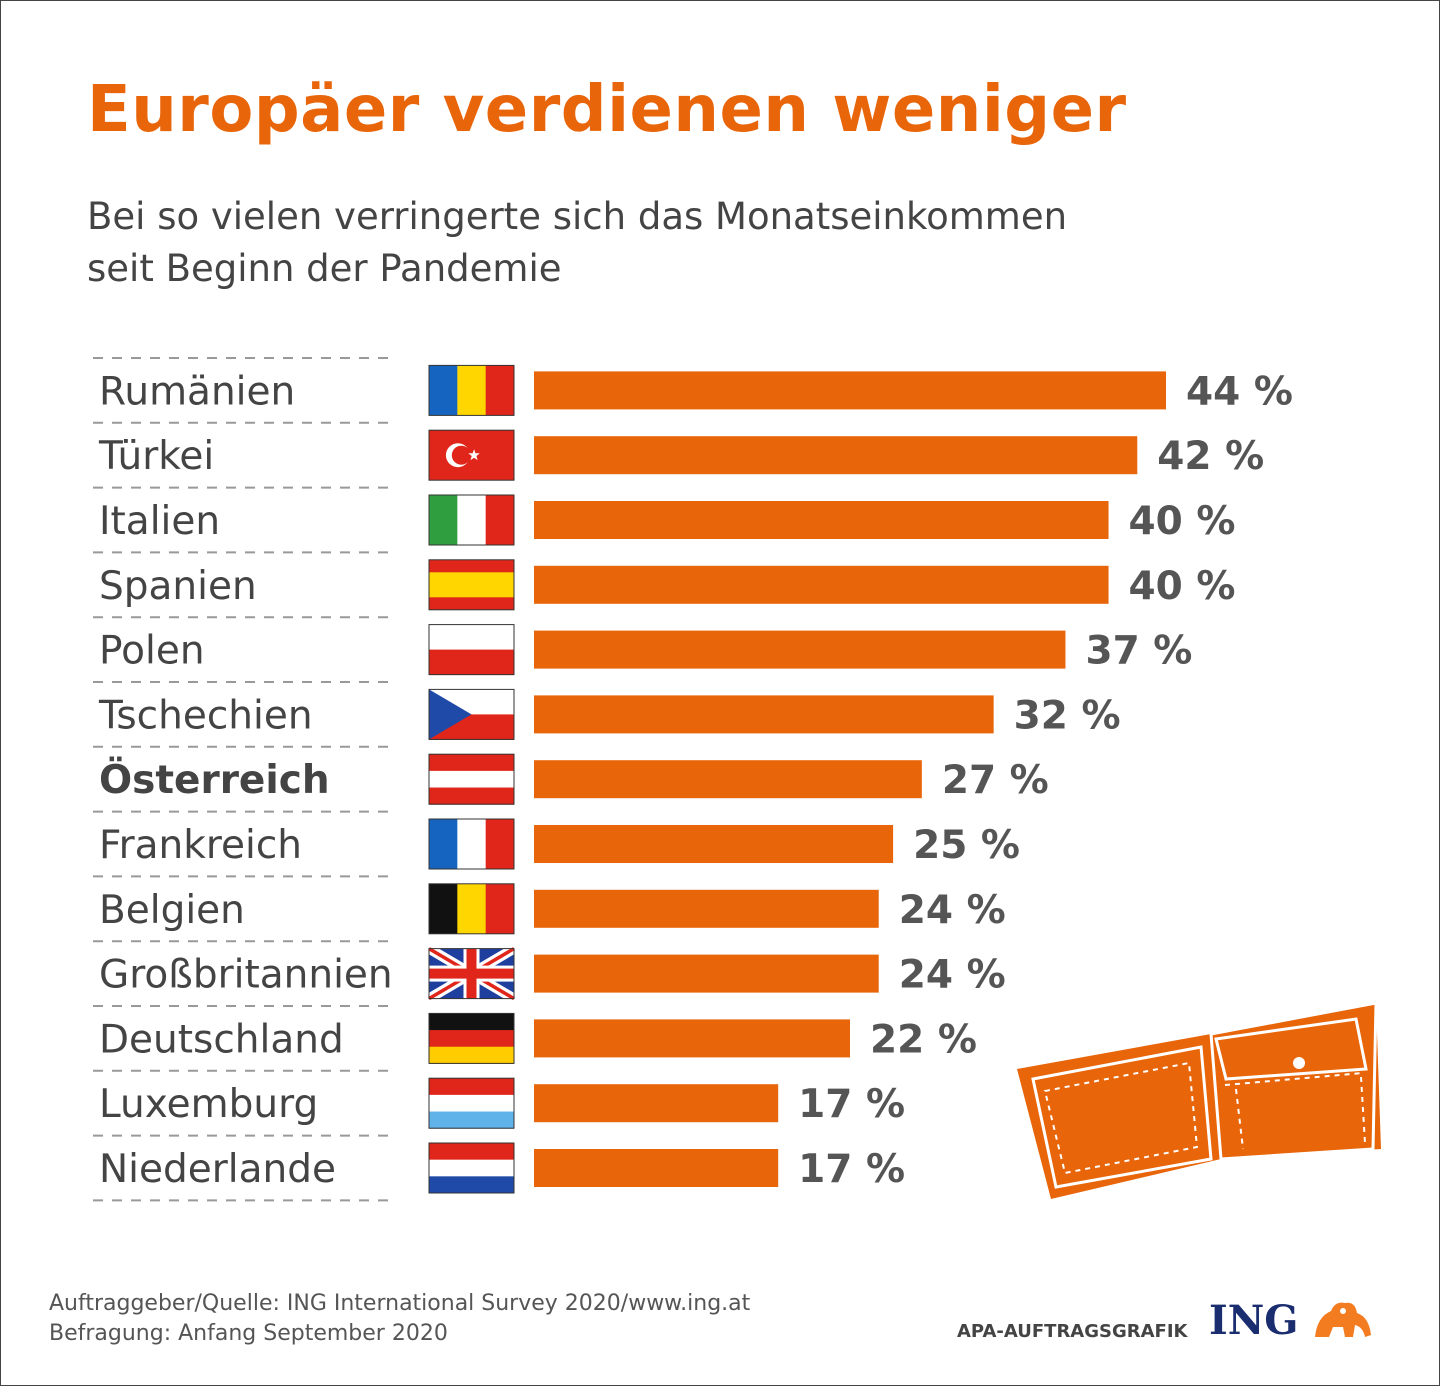 This screenshot has height=1387, width=1440. I want to click on flag-romania-icon, so click(471, 390).